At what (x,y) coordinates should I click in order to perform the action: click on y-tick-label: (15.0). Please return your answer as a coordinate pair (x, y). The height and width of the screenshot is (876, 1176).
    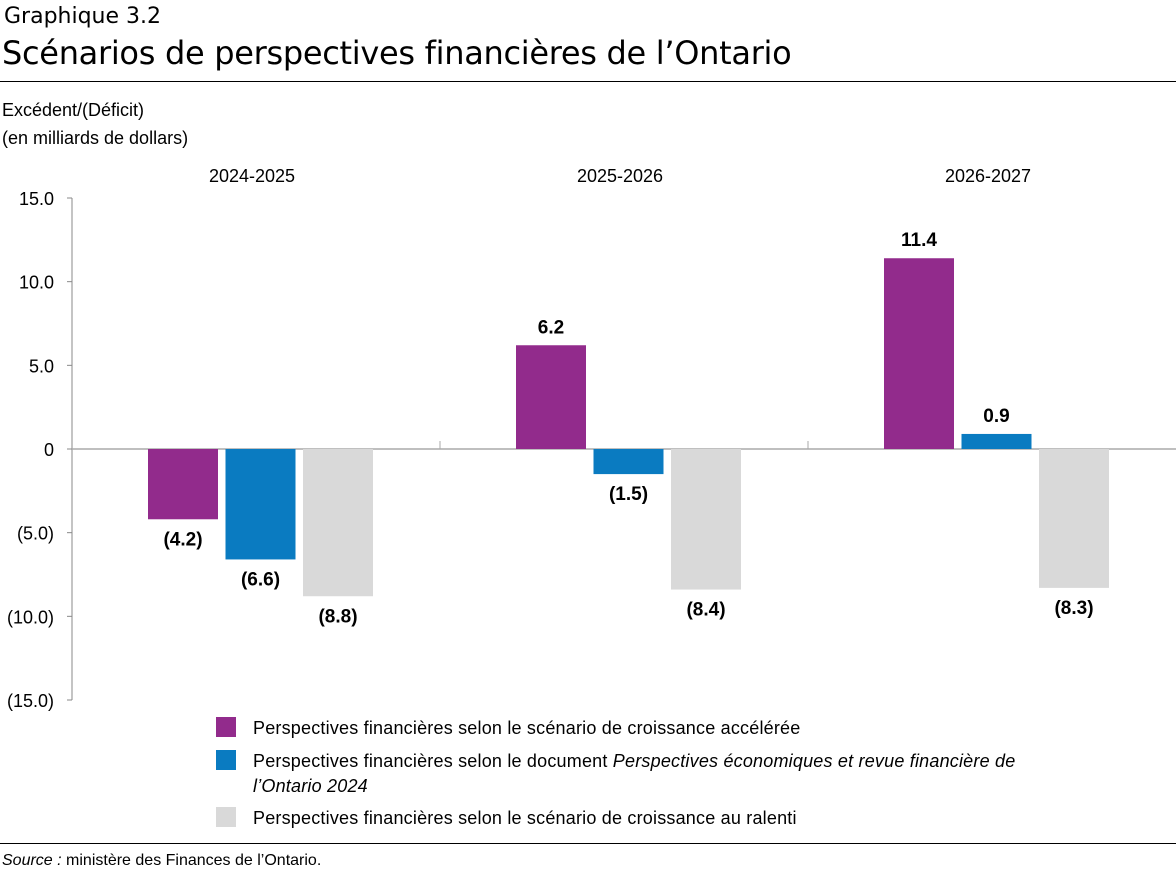
    Looking at the image, I should click on (30, 701).